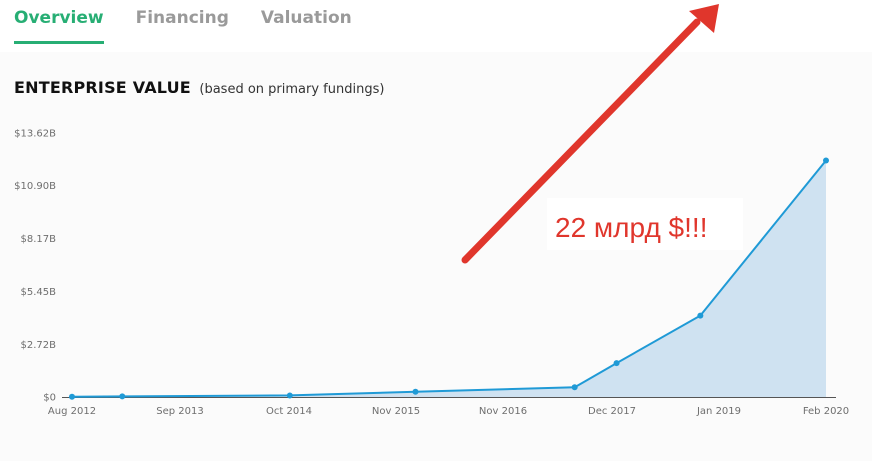  Describe the element at coordinates (39, 292) in the screenshot. I see `y-tick-label: $5.45B` at that location.